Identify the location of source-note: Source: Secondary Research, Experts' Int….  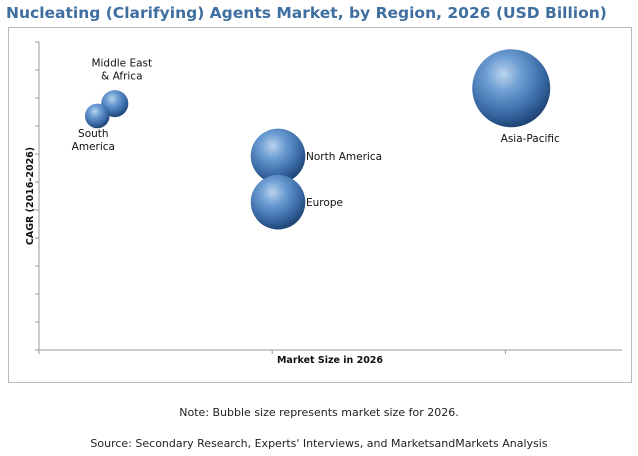
(319, 443).